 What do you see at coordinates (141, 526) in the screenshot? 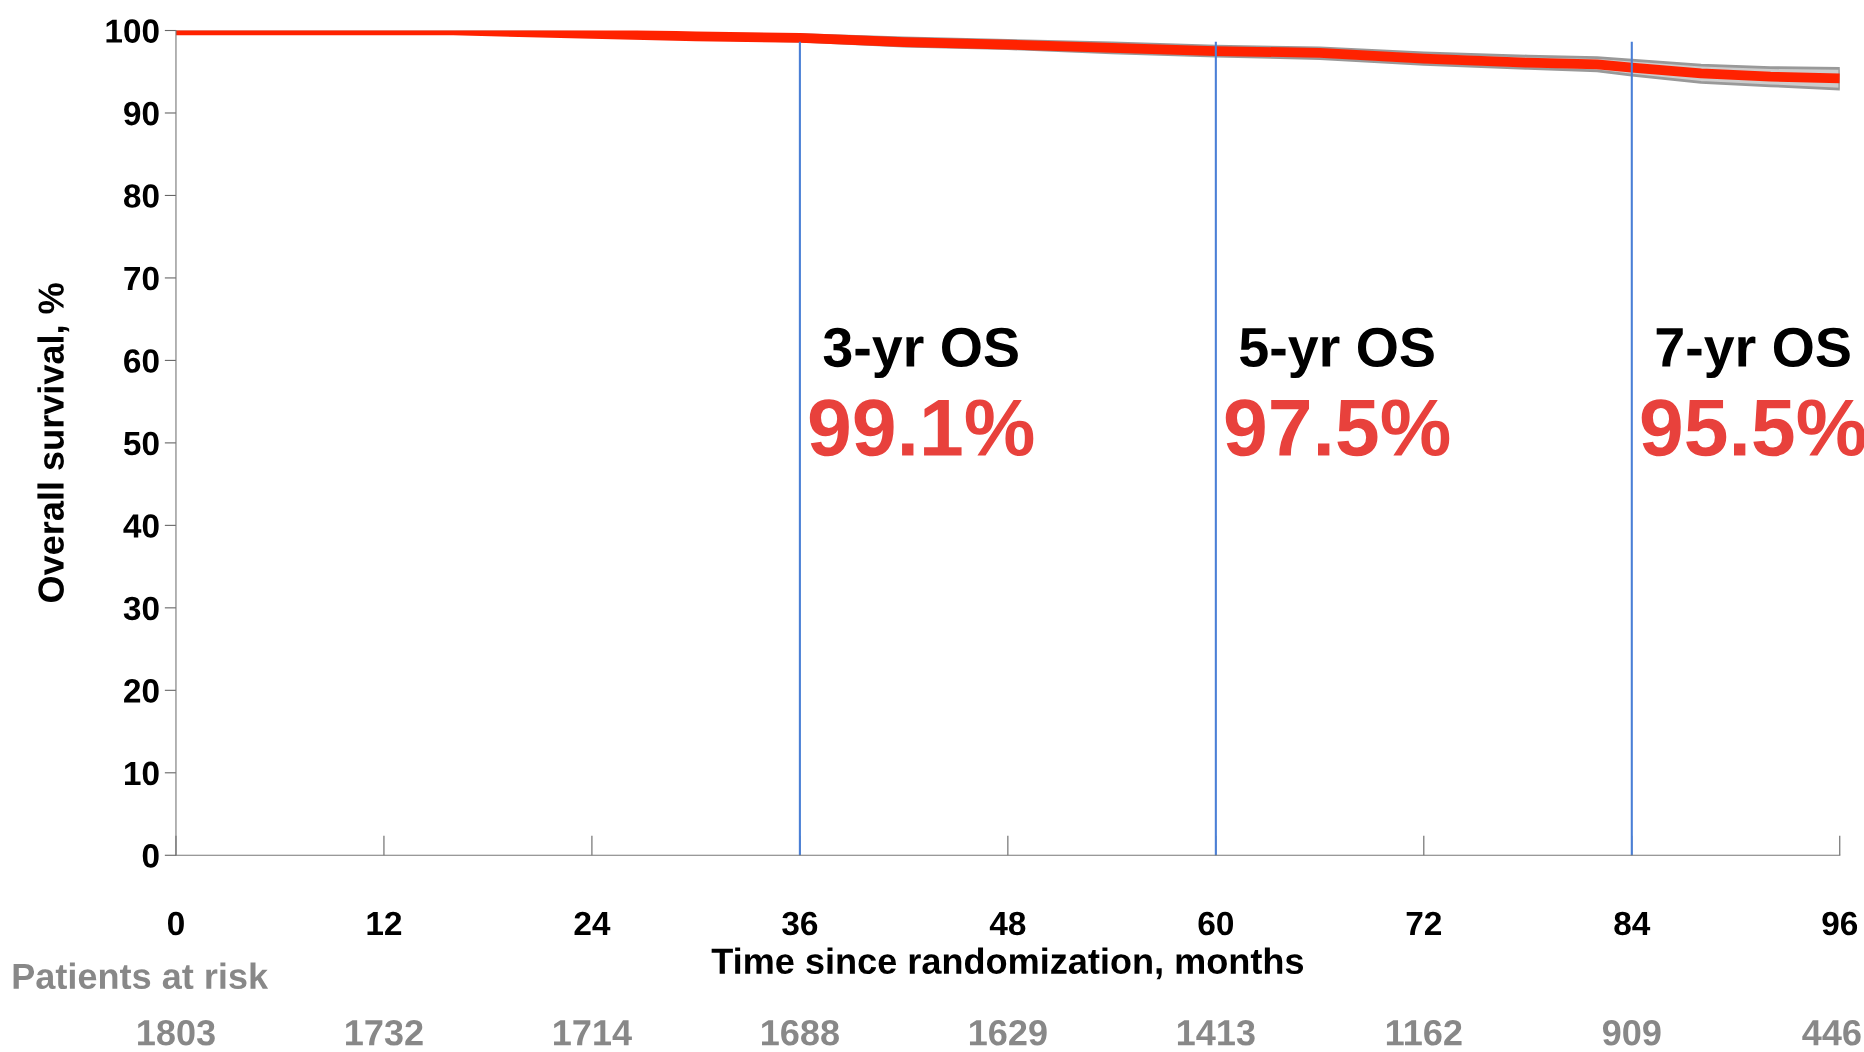
I see `y-tick-label: 40` at bounding box center [141, 526].